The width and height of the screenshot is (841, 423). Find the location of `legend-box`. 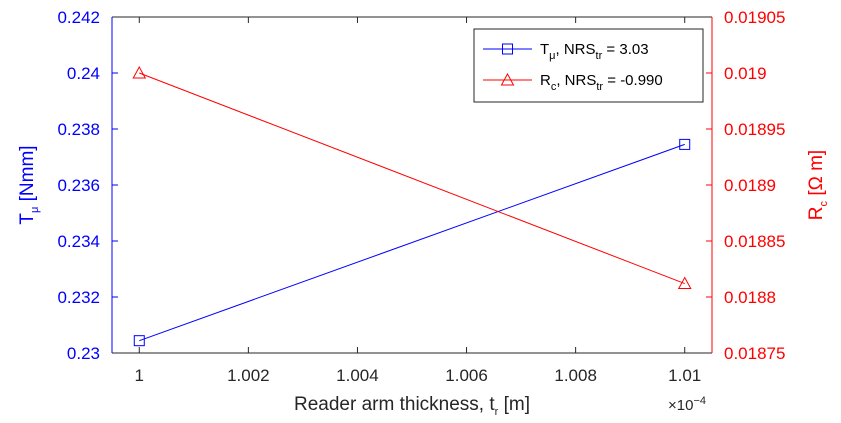

legend-box is located at coordinates (588, 65).